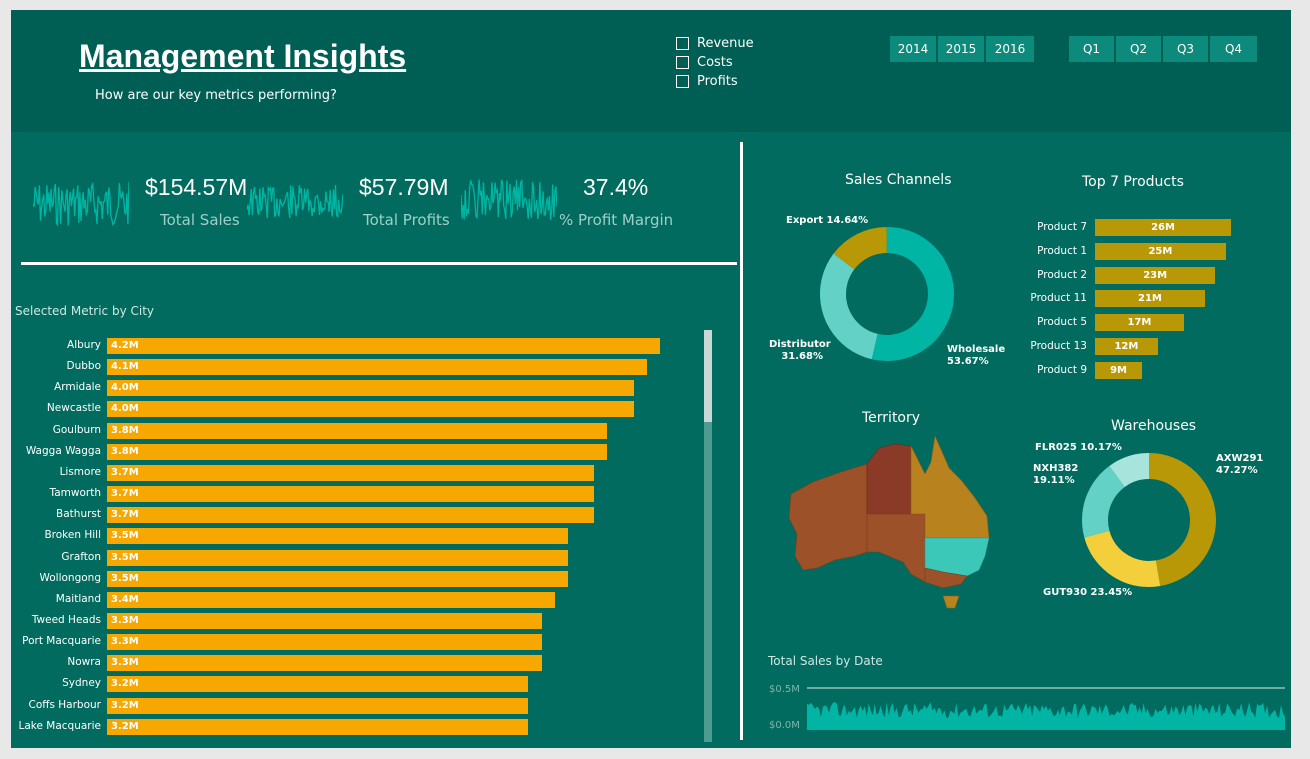 Image resolution: width=1310 pixels, height=759 pixels. What do you see at coordinates (1154, 426) in the screenshot?
I see `warehouses-title: Warehouses` at bounding box center [1154, 426].